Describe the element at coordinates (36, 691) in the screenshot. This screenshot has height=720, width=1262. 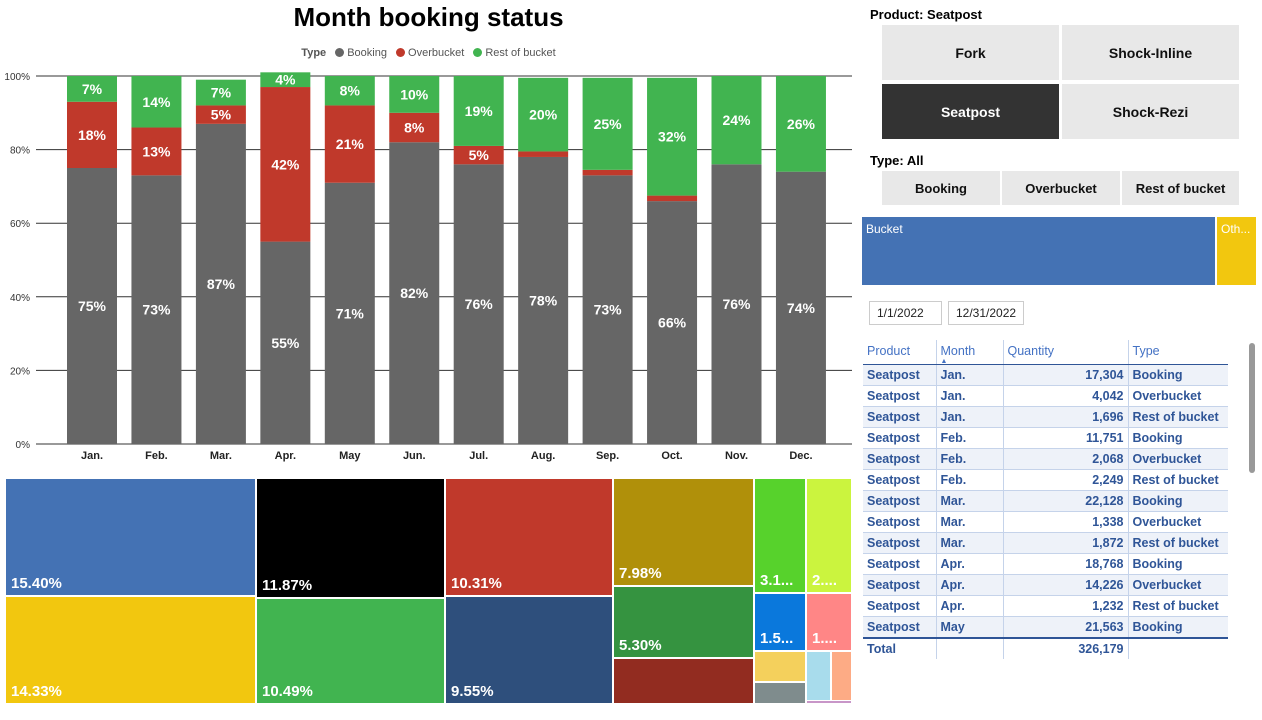
I see `treemap-tile-label: 14.33%` at that location.